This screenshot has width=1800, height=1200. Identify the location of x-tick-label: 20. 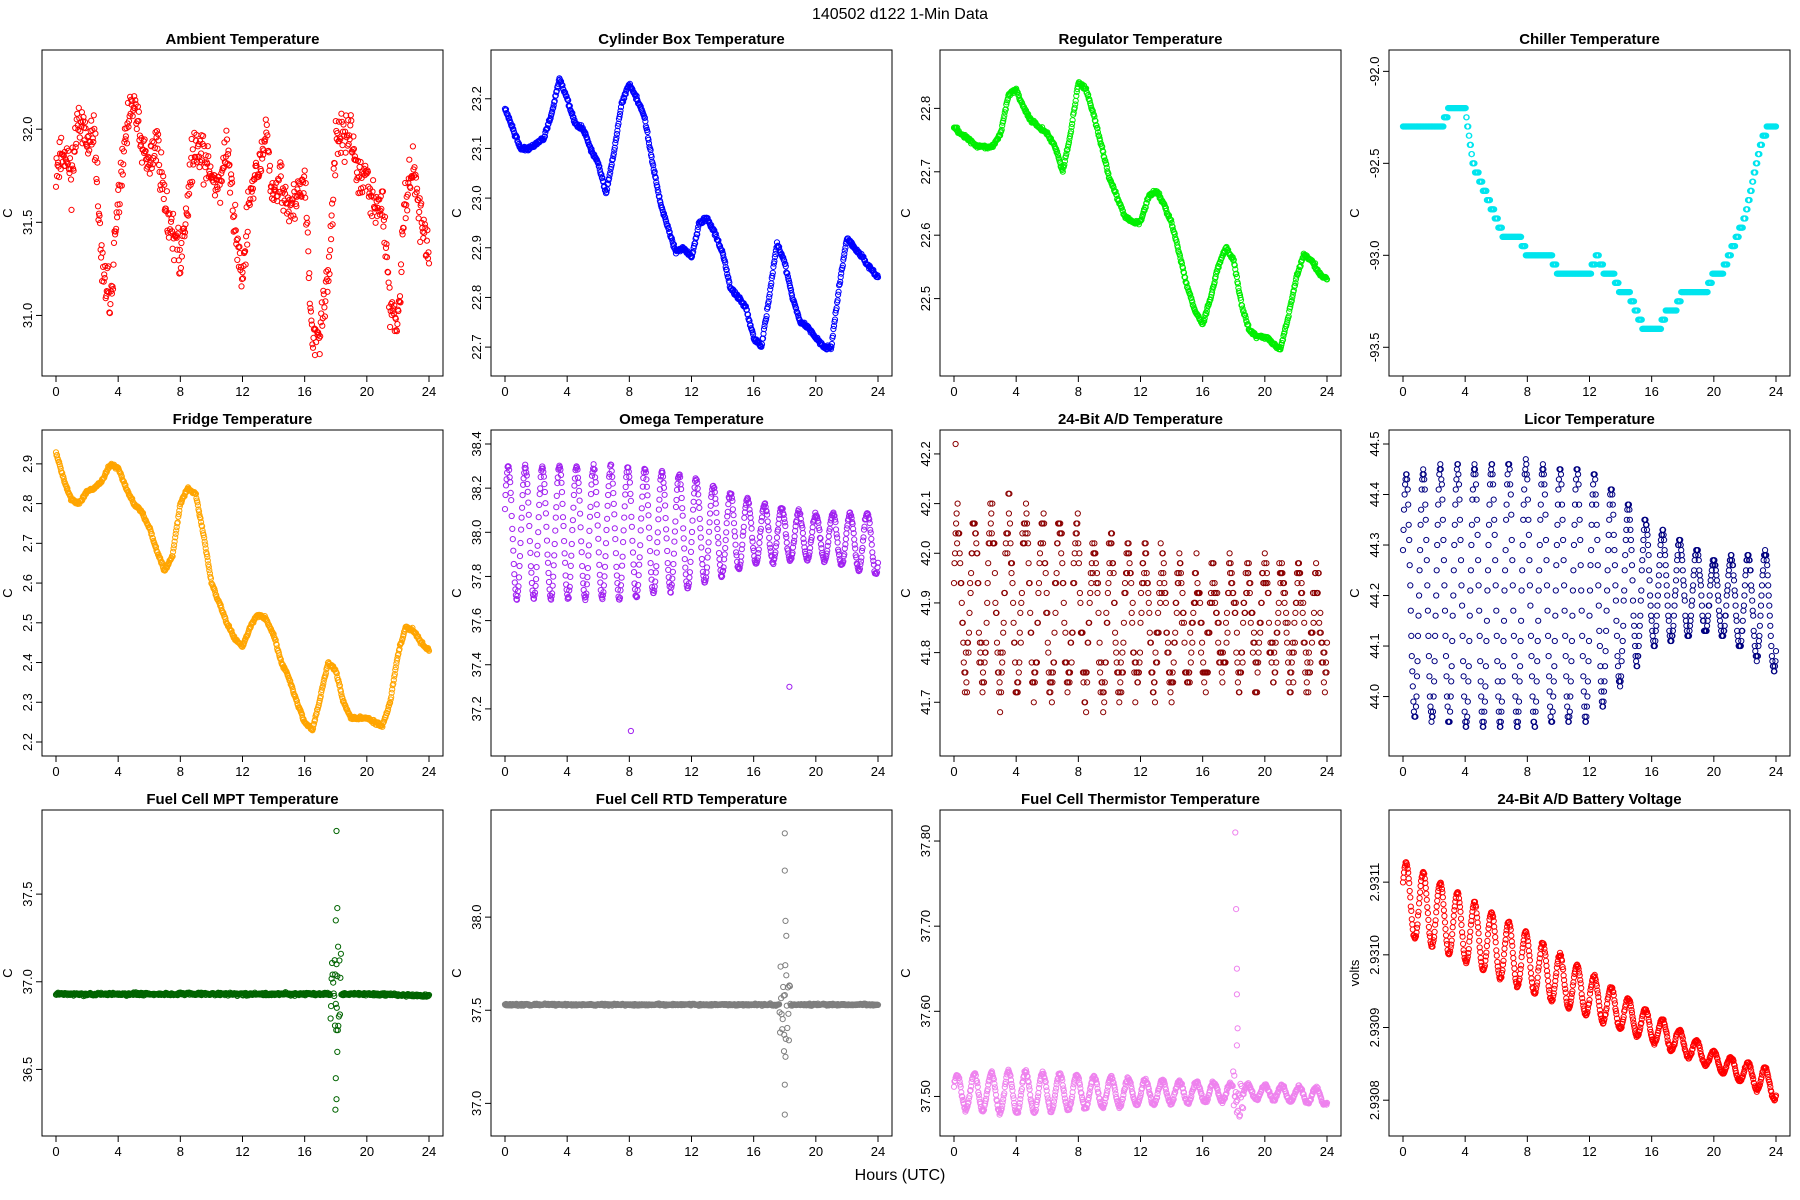
(1714, 391).